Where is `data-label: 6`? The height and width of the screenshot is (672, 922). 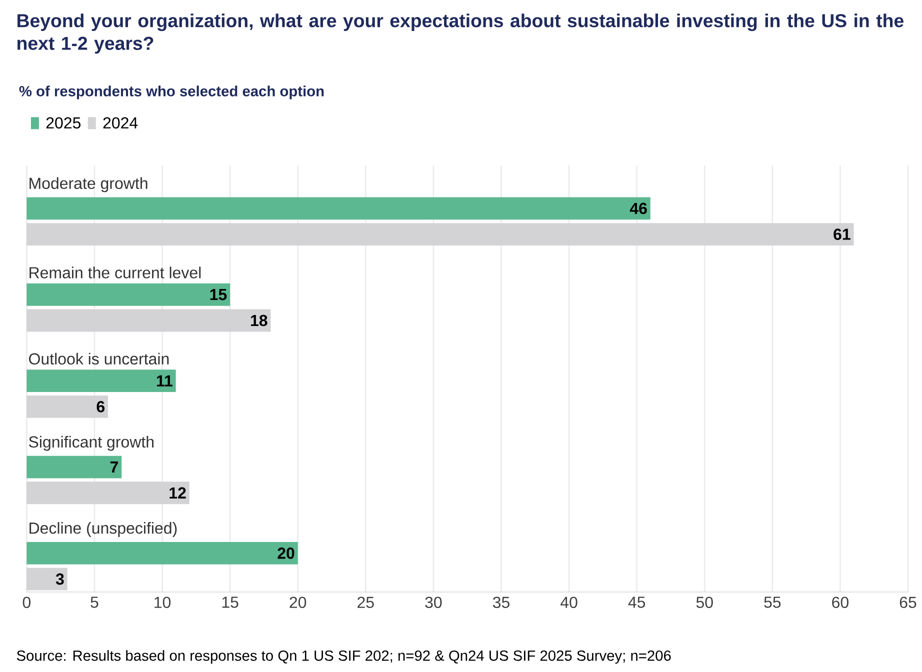
data-label: 6 is located at coordinates (100, 406).